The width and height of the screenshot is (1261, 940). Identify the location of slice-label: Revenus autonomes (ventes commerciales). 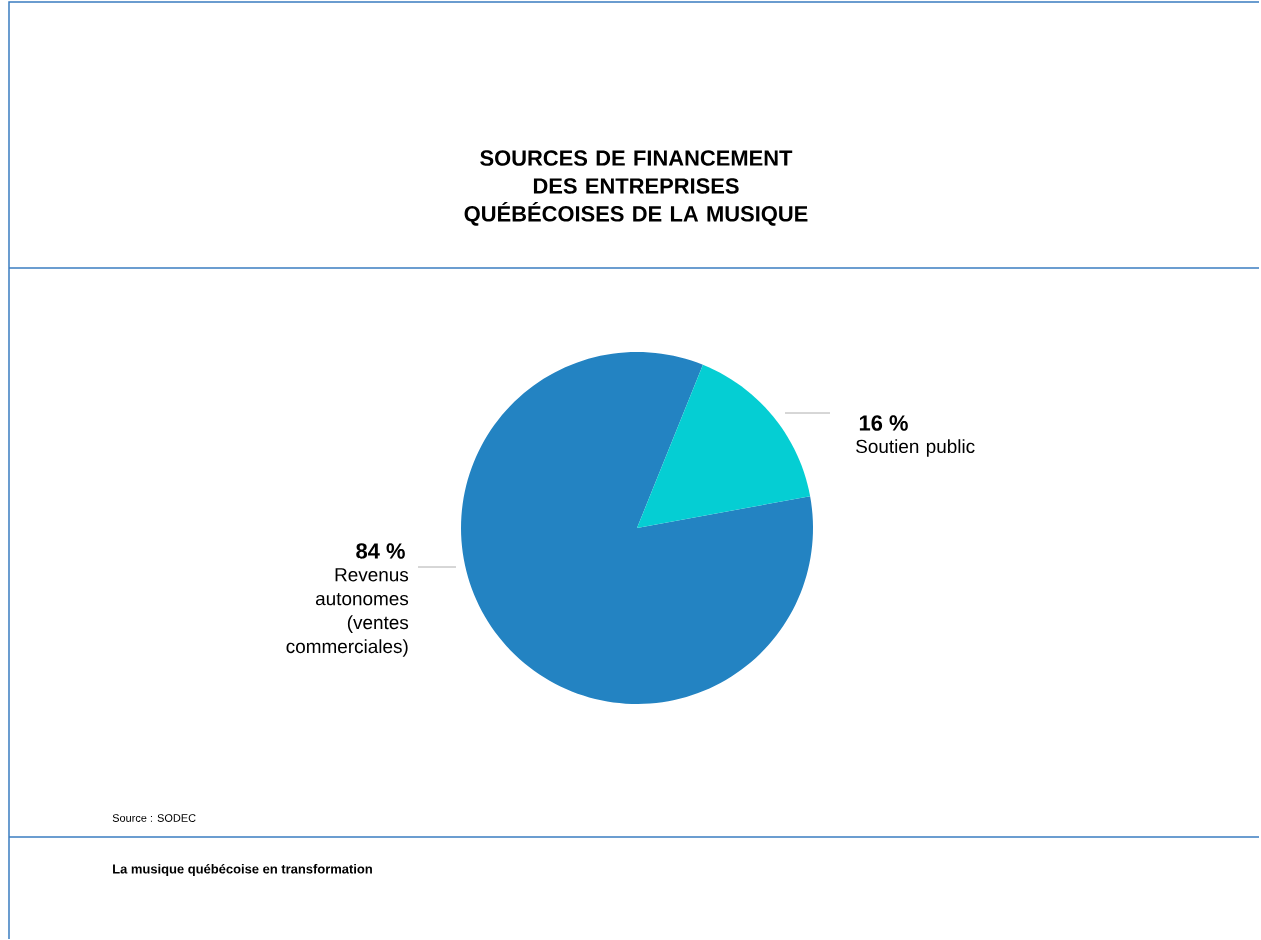
(347, 612).